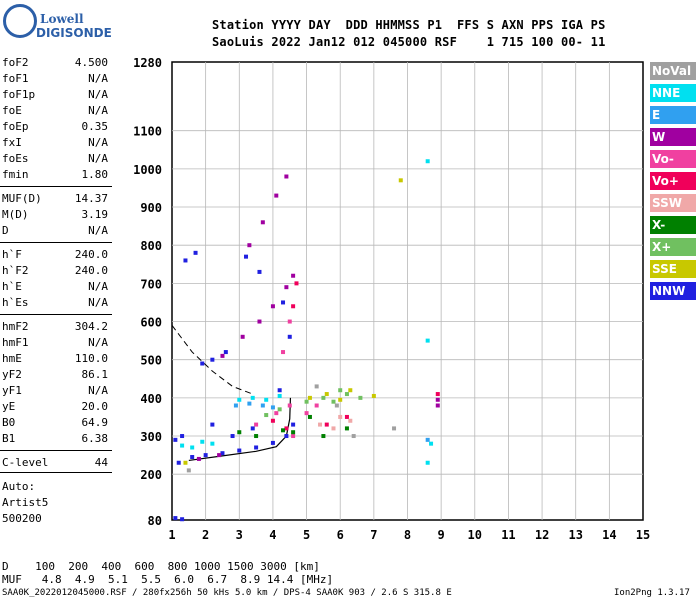  Describe the element at coordinates (55, 272) in the screenshot. I see `param-h-f2: h`F2 240.0` at that location.